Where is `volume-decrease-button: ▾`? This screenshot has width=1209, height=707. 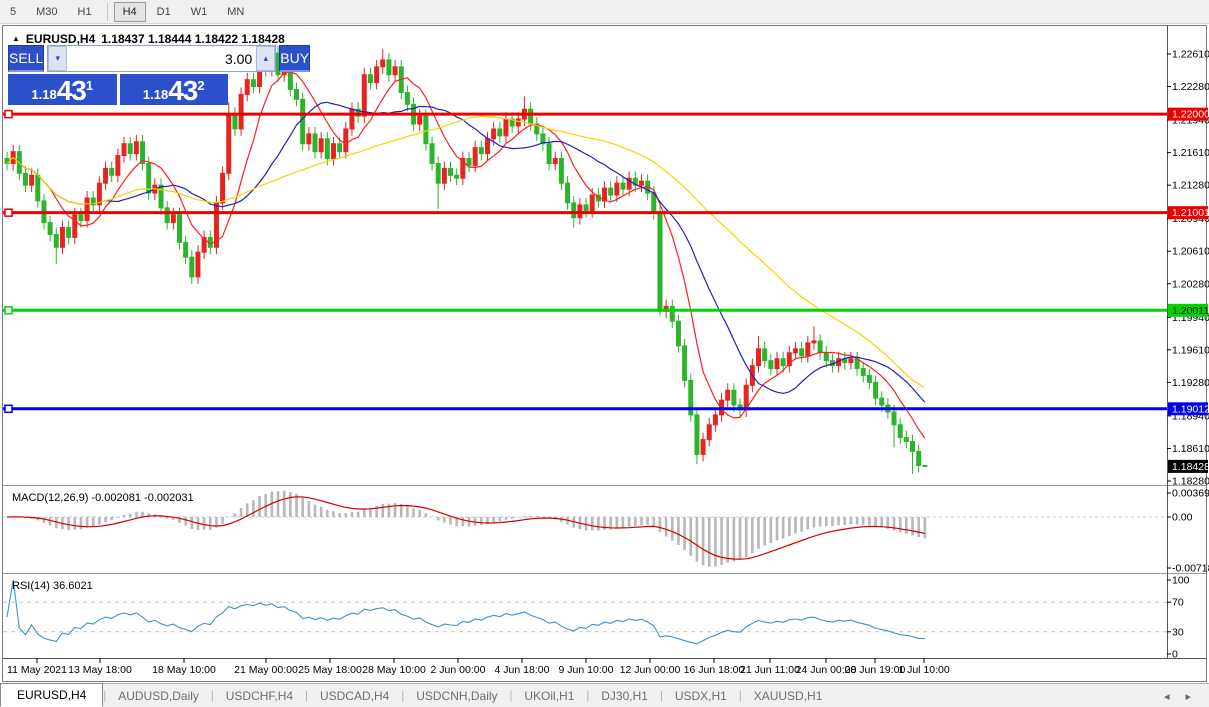 volume-decrease-button: ▾ is located at coordinates (58, 58).